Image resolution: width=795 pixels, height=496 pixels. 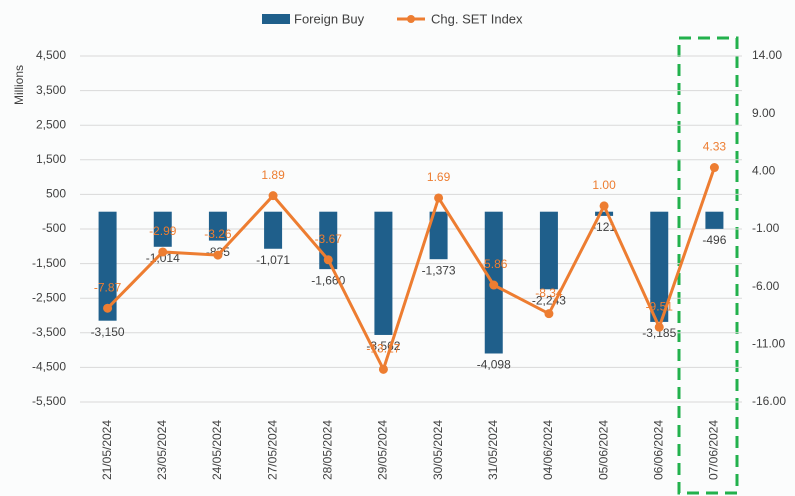 I want to click on x-tick-label: 27/05/2024, so click(x=272, y=450).